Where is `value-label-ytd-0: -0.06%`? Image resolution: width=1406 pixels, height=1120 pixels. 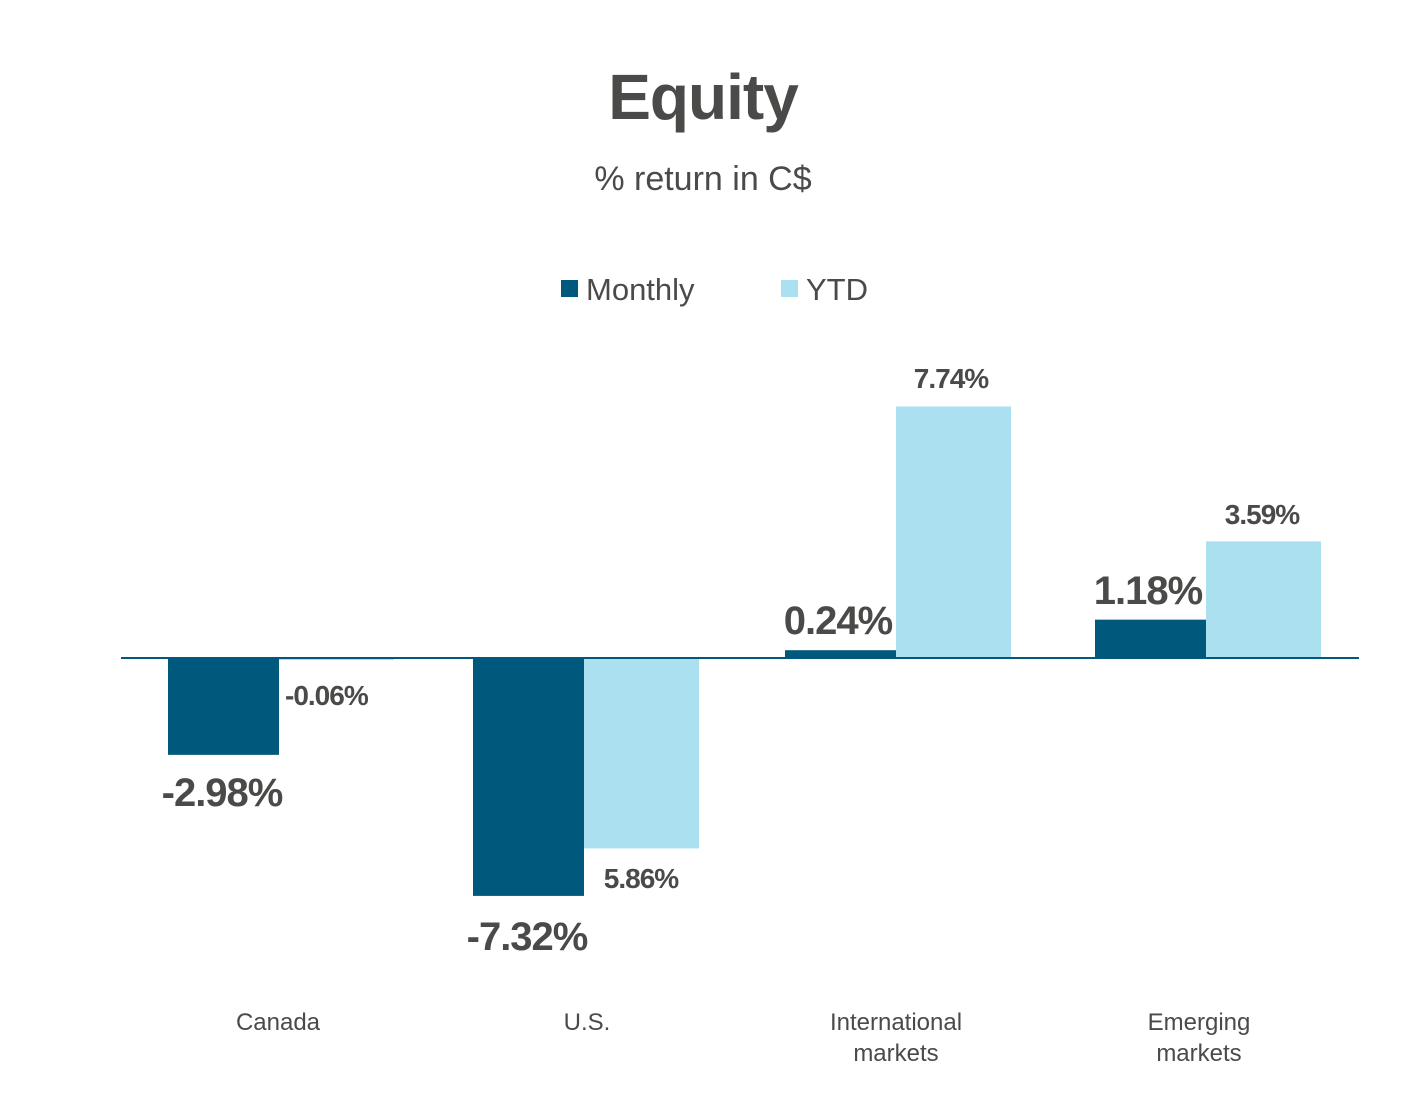 value-label-ytd-0: -0.06% is located at coordinates (327, 695).